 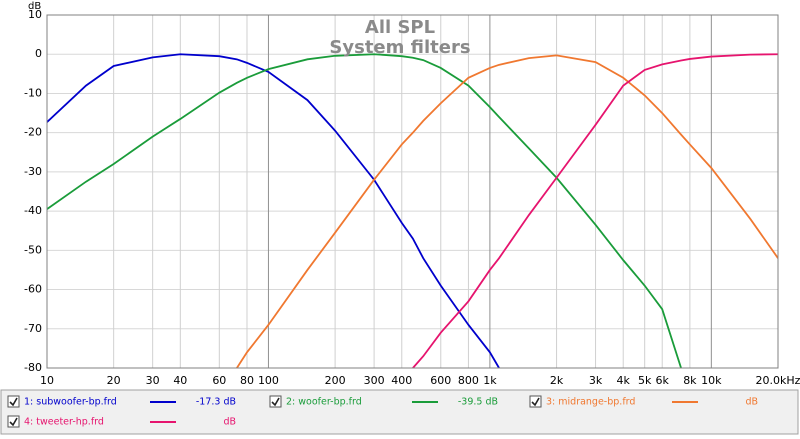 I want to click on legend-label: 4: tweeter-hp.frd, so click(x=64, y=422).